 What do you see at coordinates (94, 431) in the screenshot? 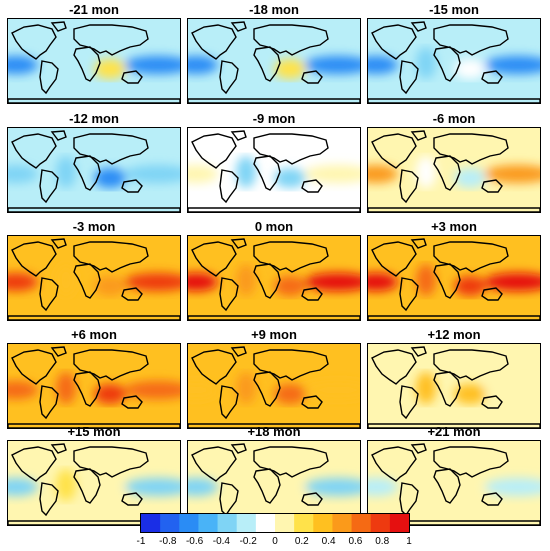
I see `panel-title: +15 mon` at bounding box center [94, 431].